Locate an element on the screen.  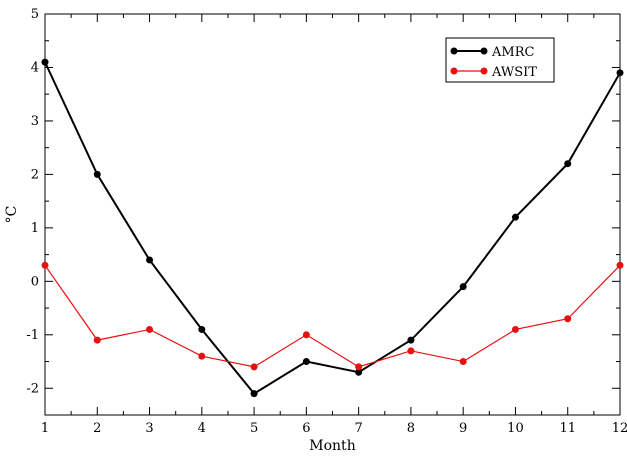
x-tick-label: 2 is located at coordinates (97, 428).